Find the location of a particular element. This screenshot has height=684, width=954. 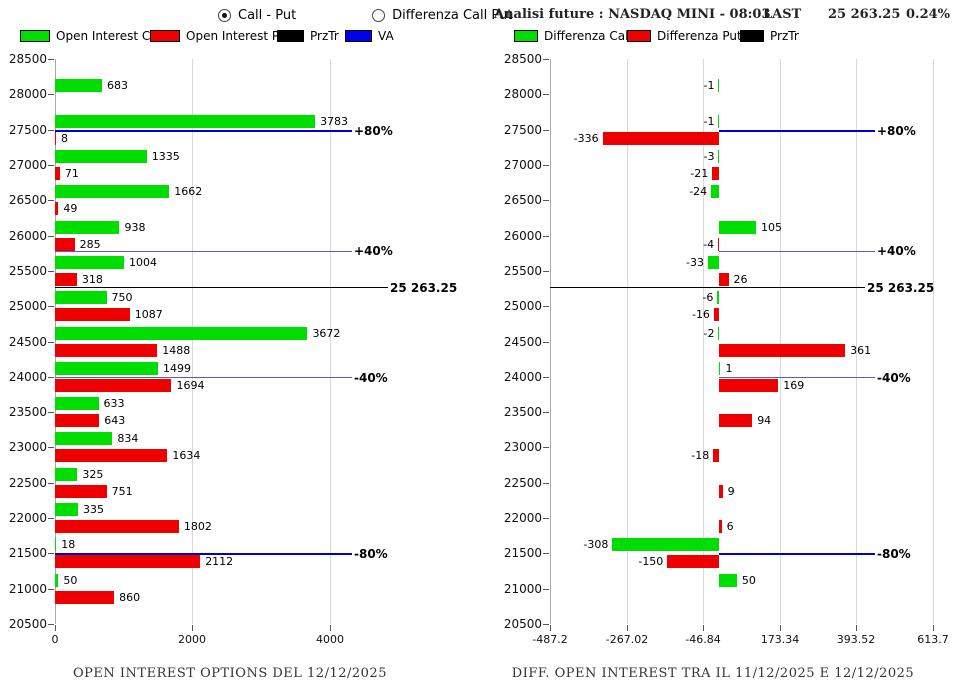

legend-open-interest-call: Open Interest Call is located at coordinates (92, 36).